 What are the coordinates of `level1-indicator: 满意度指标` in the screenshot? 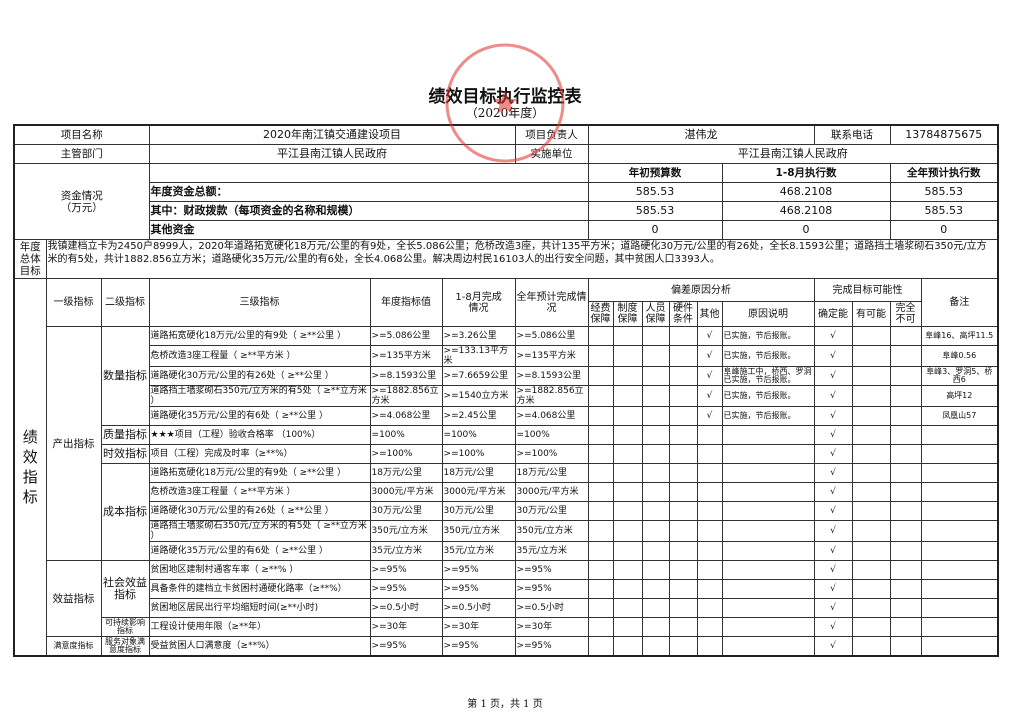 It's located at (73, 646).